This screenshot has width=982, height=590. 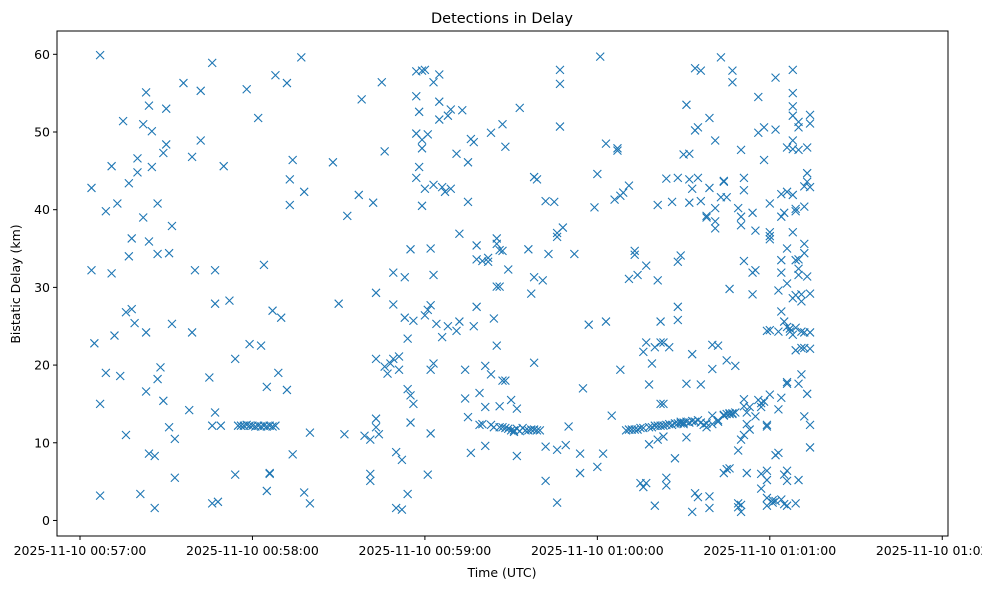 What do you see at coordinates (42, 132) in the screenshot?
I see `y-tick-label: 50` at bounding box center [42, 132].